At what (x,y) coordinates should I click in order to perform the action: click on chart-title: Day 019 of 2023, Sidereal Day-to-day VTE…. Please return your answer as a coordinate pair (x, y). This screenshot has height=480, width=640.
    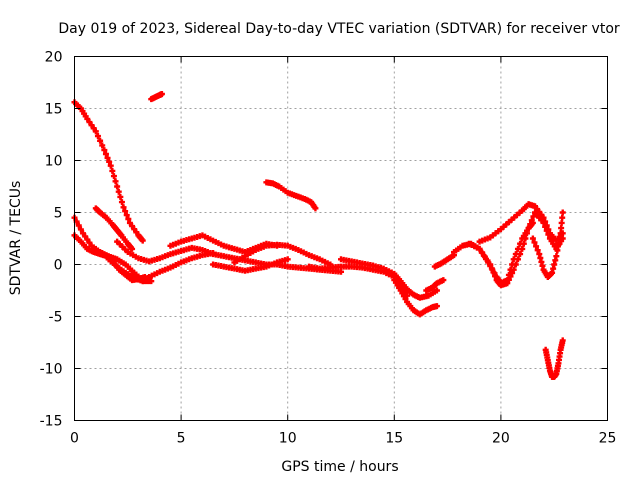
    Looking at the image, I should click on (339, 29).